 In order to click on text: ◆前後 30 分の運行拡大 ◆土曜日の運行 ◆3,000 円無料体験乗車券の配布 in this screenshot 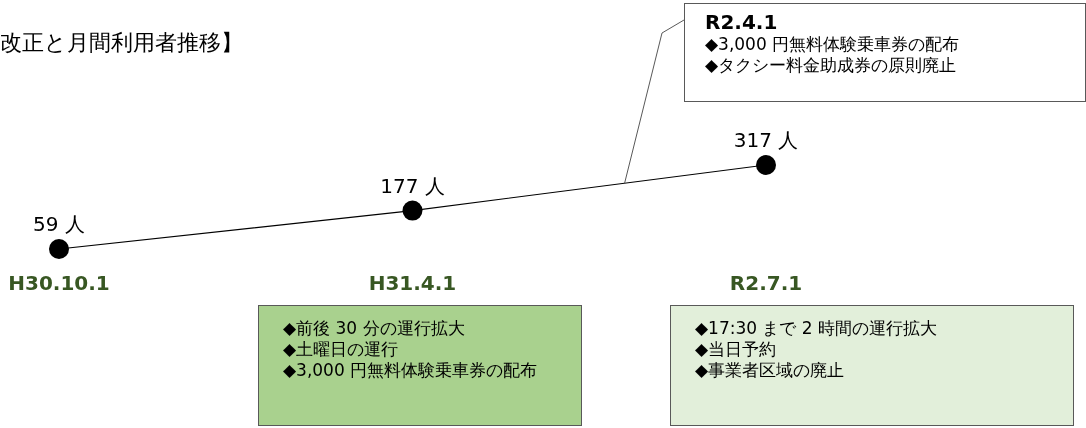, I will do `click(411, 349)`.